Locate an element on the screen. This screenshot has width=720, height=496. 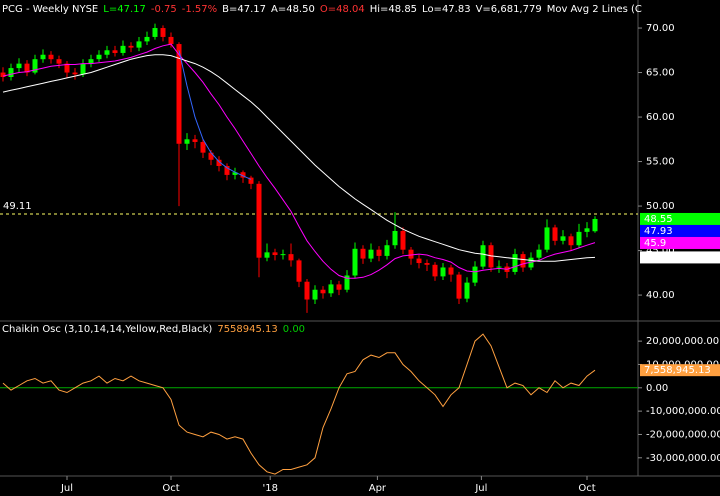
last-value-label: 7,558,945.13 is located at coordinates (677, 370).